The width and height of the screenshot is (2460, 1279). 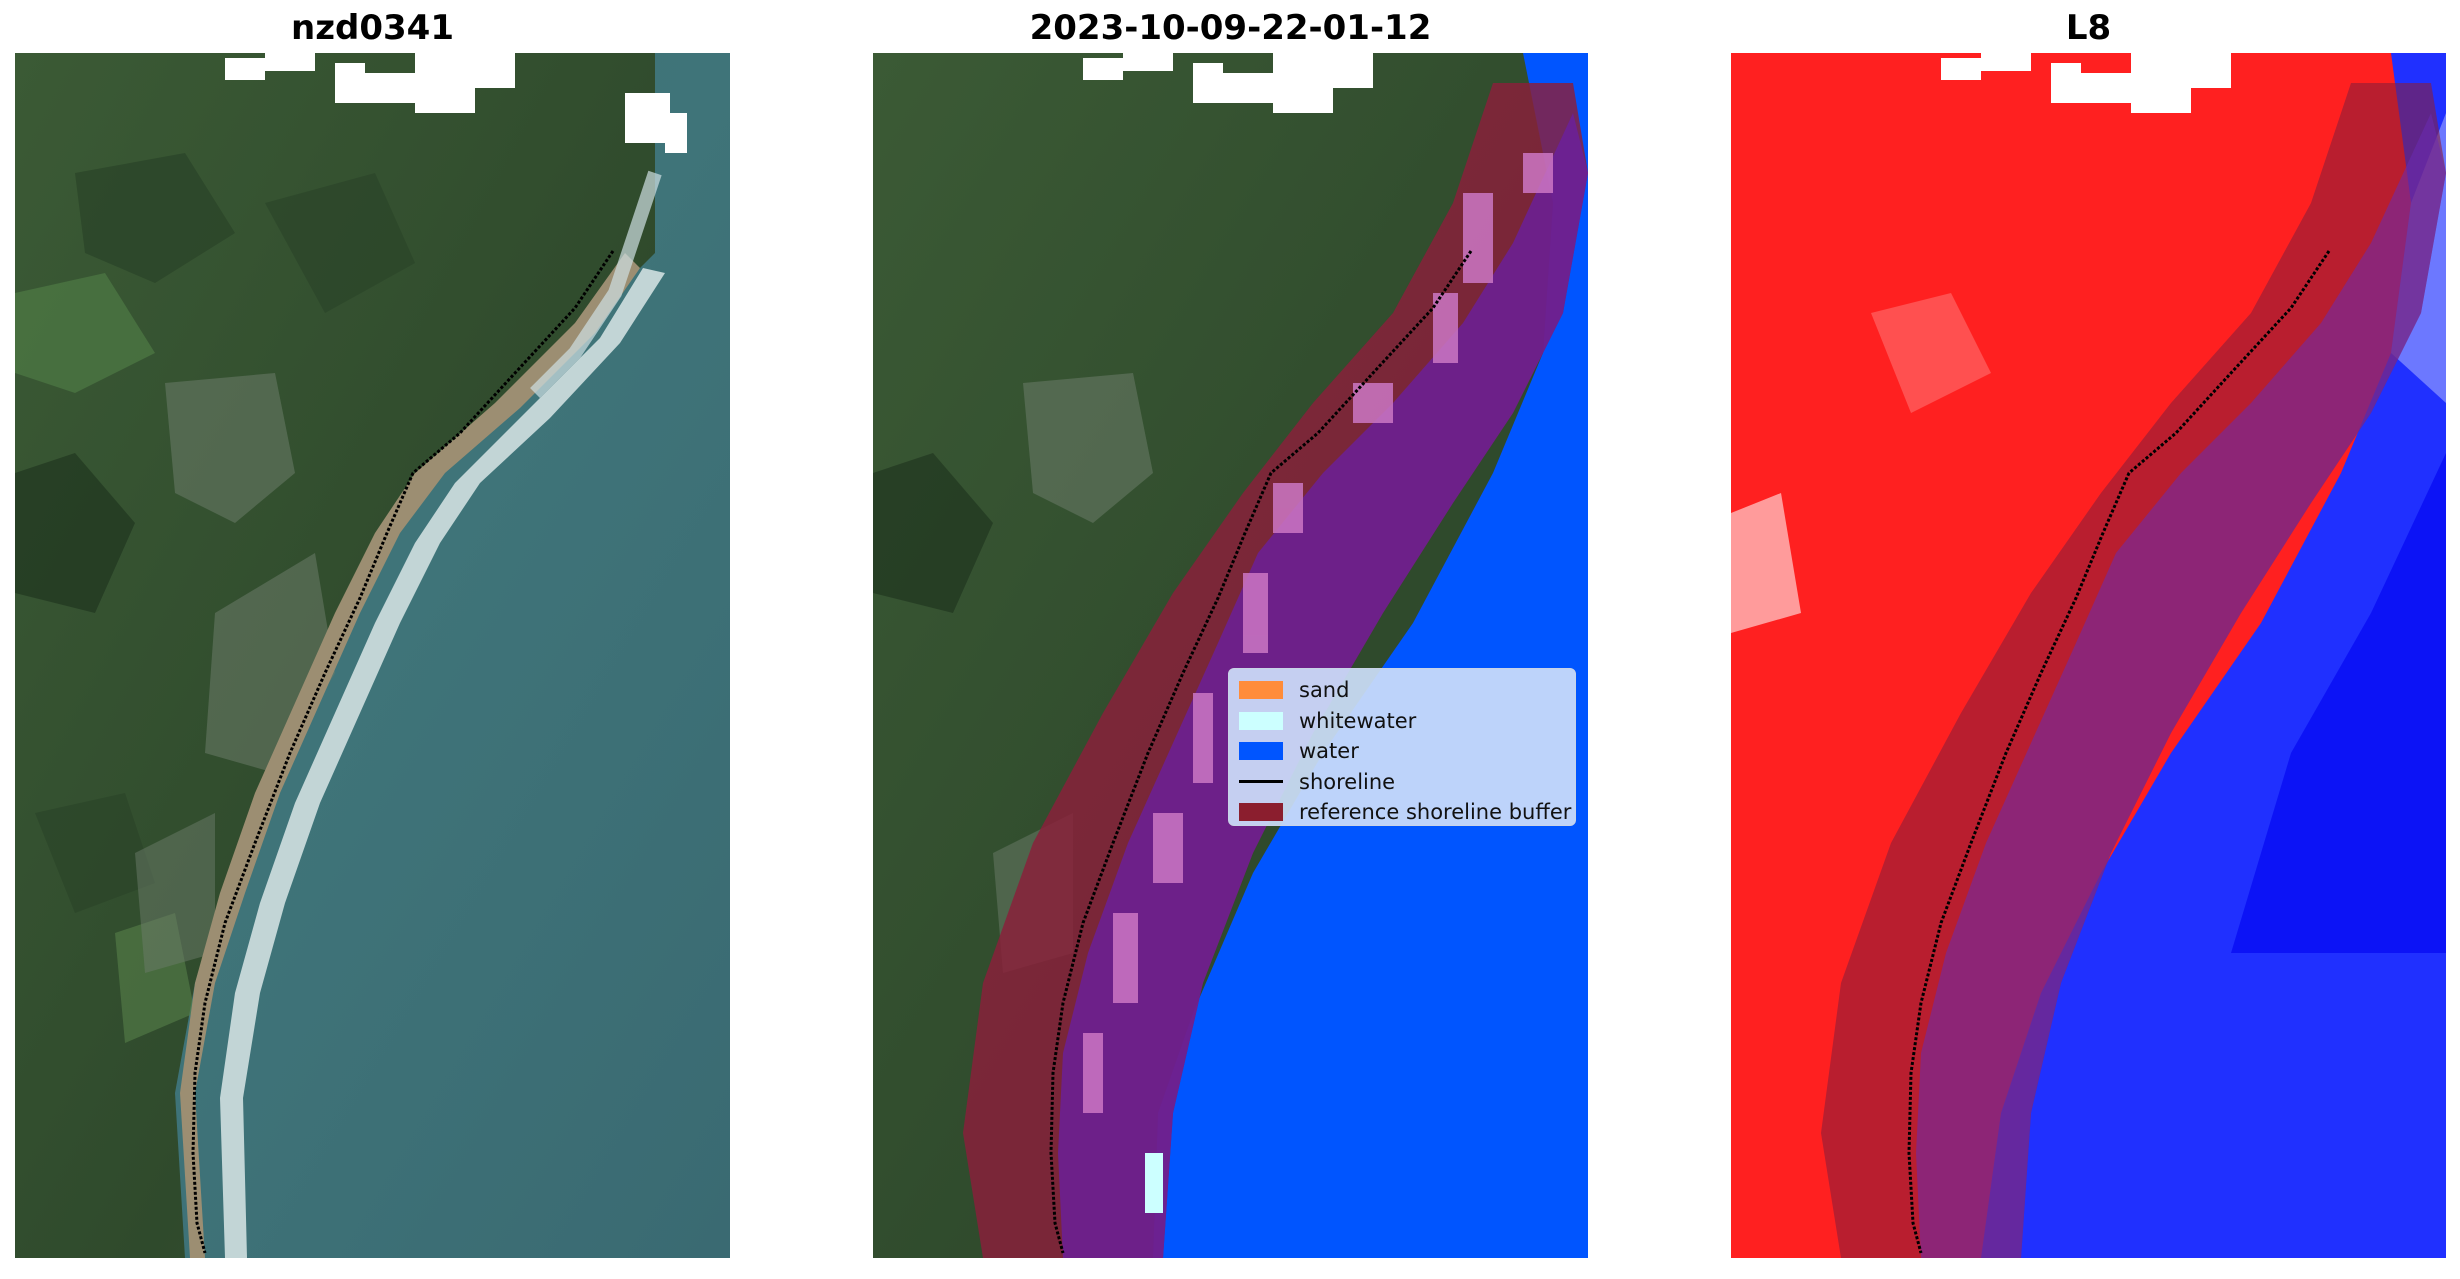 What do you see at coordinates (1261, 690) in the screenshot?
I see `legend-swatch-sand` at bounding box center [1261, 690].